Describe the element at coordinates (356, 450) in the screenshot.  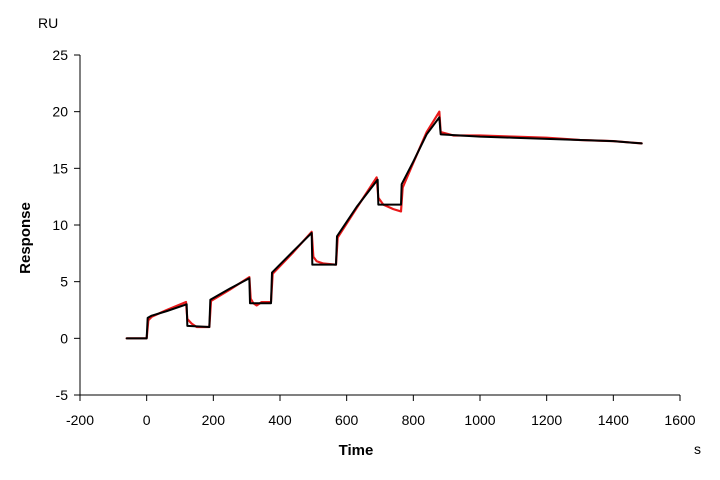
I see `x-axis-title: Time` at that location.